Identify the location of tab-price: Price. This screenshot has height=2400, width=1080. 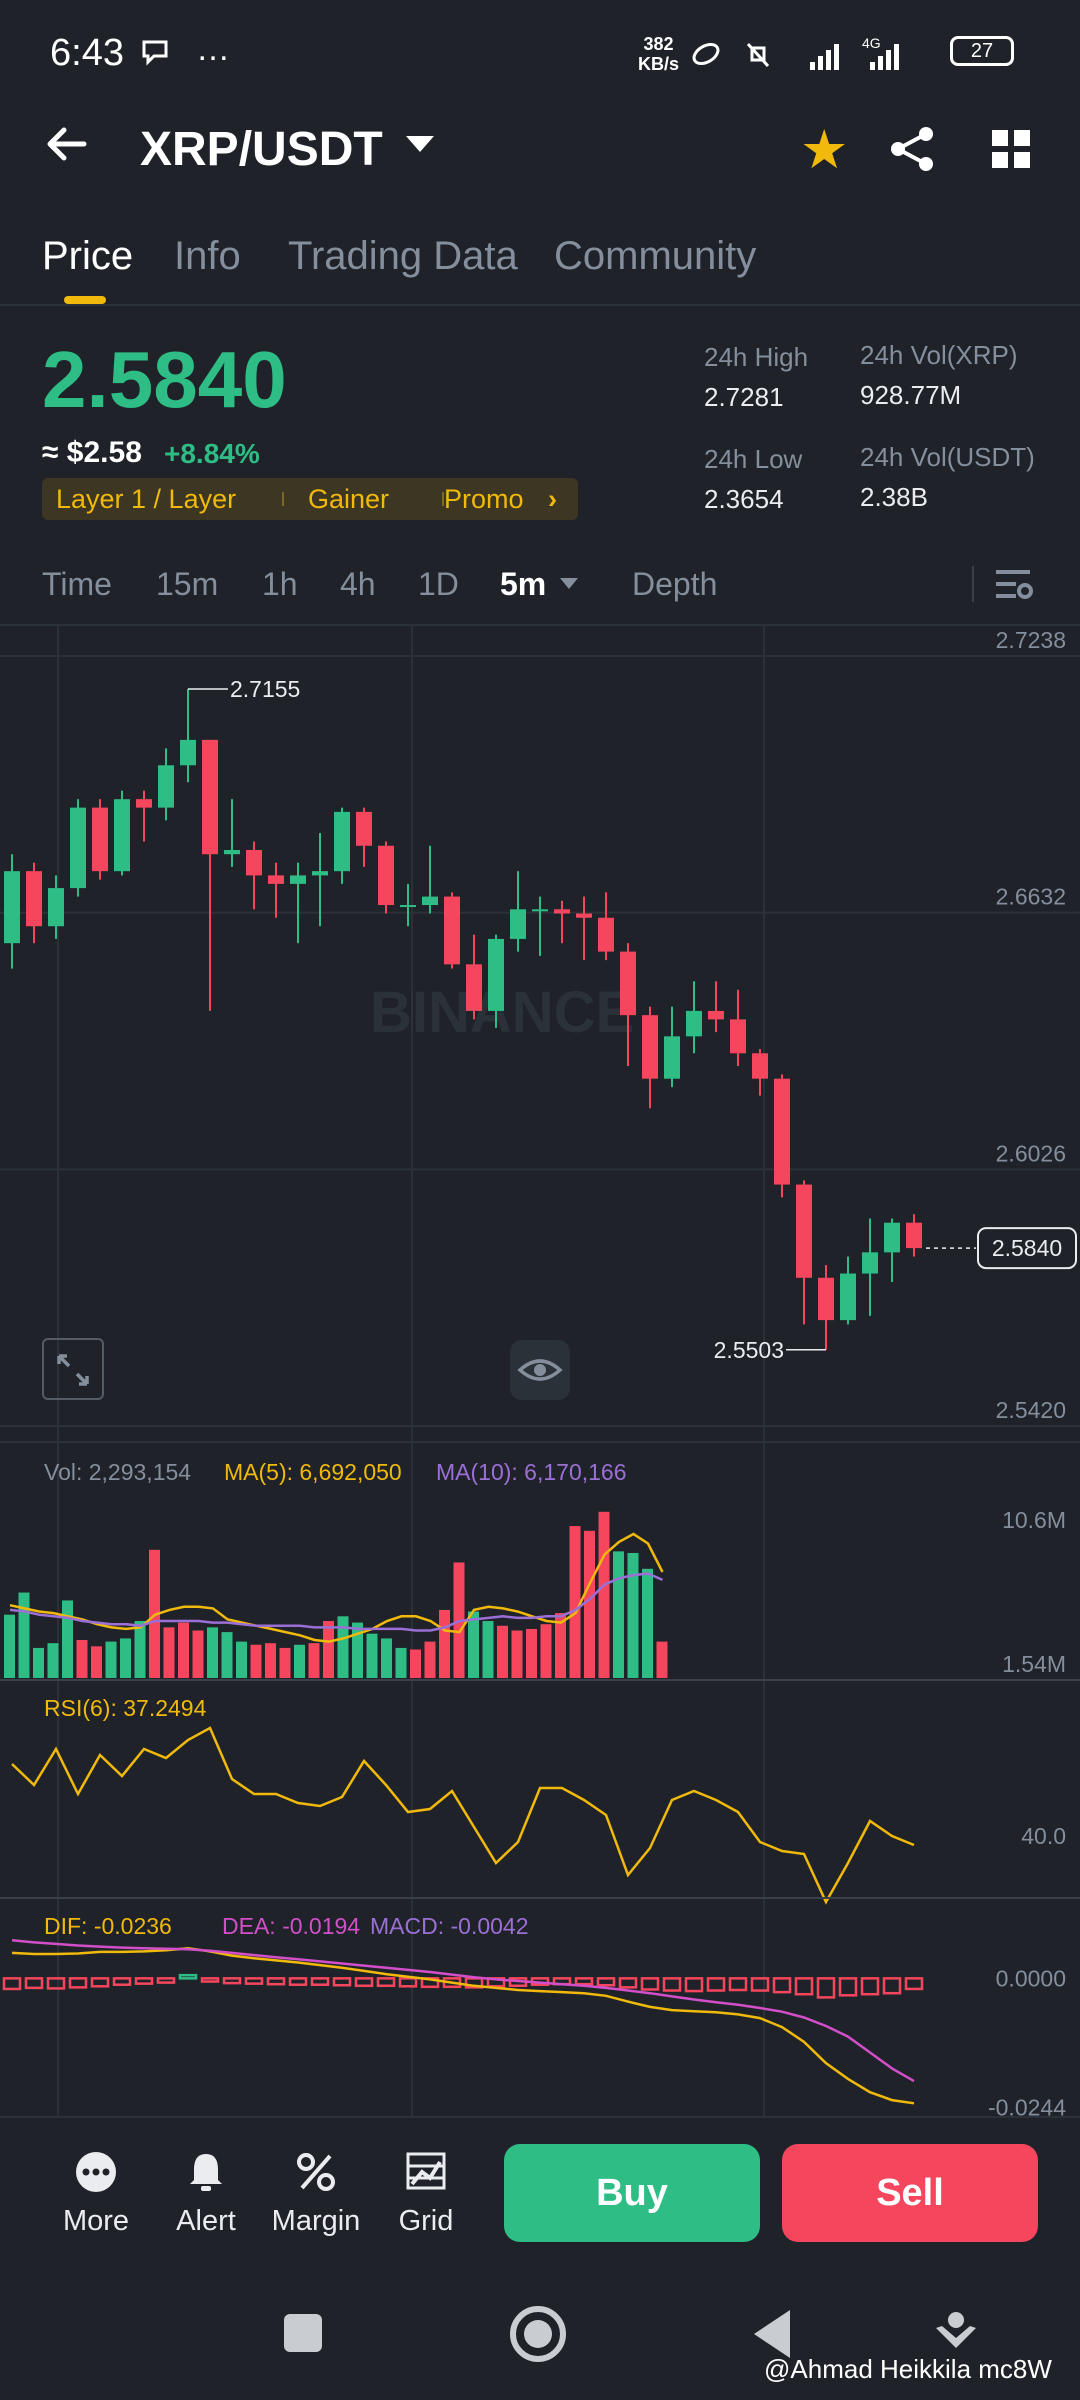
(88, 256).